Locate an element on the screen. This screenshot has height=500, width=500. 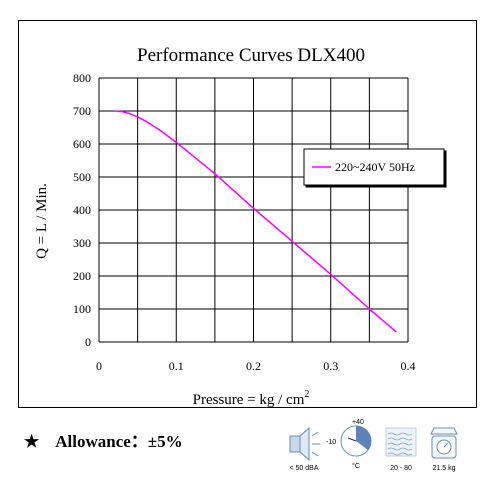
y-tick-label: 400 is located at coordinates (82, 210).